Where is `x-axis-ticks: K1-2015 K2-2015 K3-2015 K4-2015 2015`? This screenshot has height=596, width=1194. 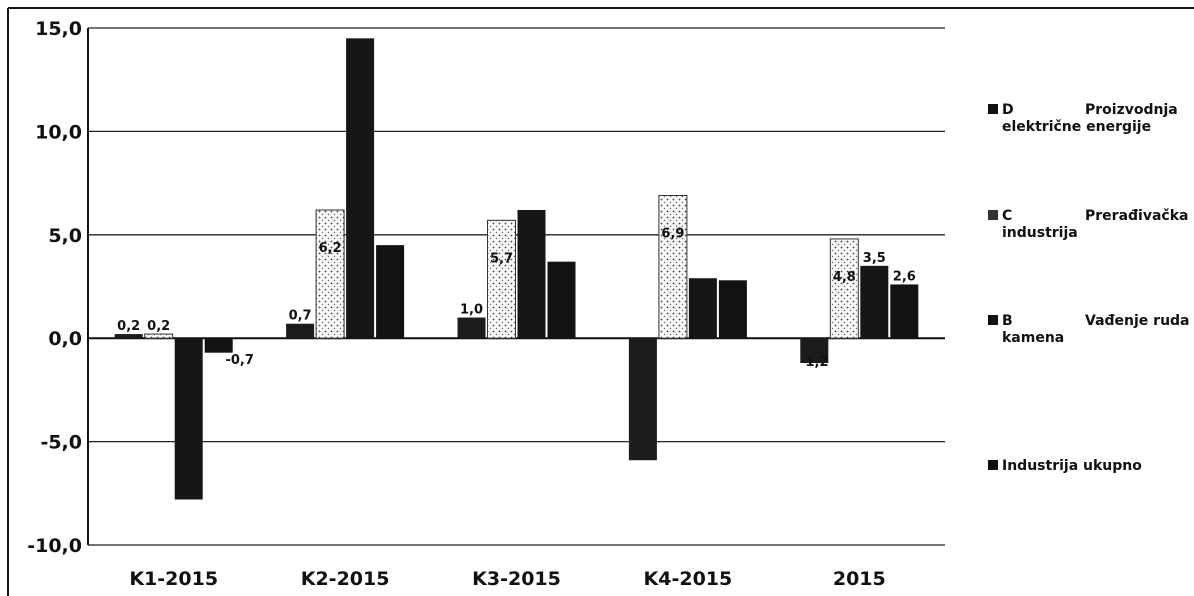
x-axis-ticks: K1-2015 K2-2015 K3-2015 K4-2015 2015 is located at coordinates (507, 579).